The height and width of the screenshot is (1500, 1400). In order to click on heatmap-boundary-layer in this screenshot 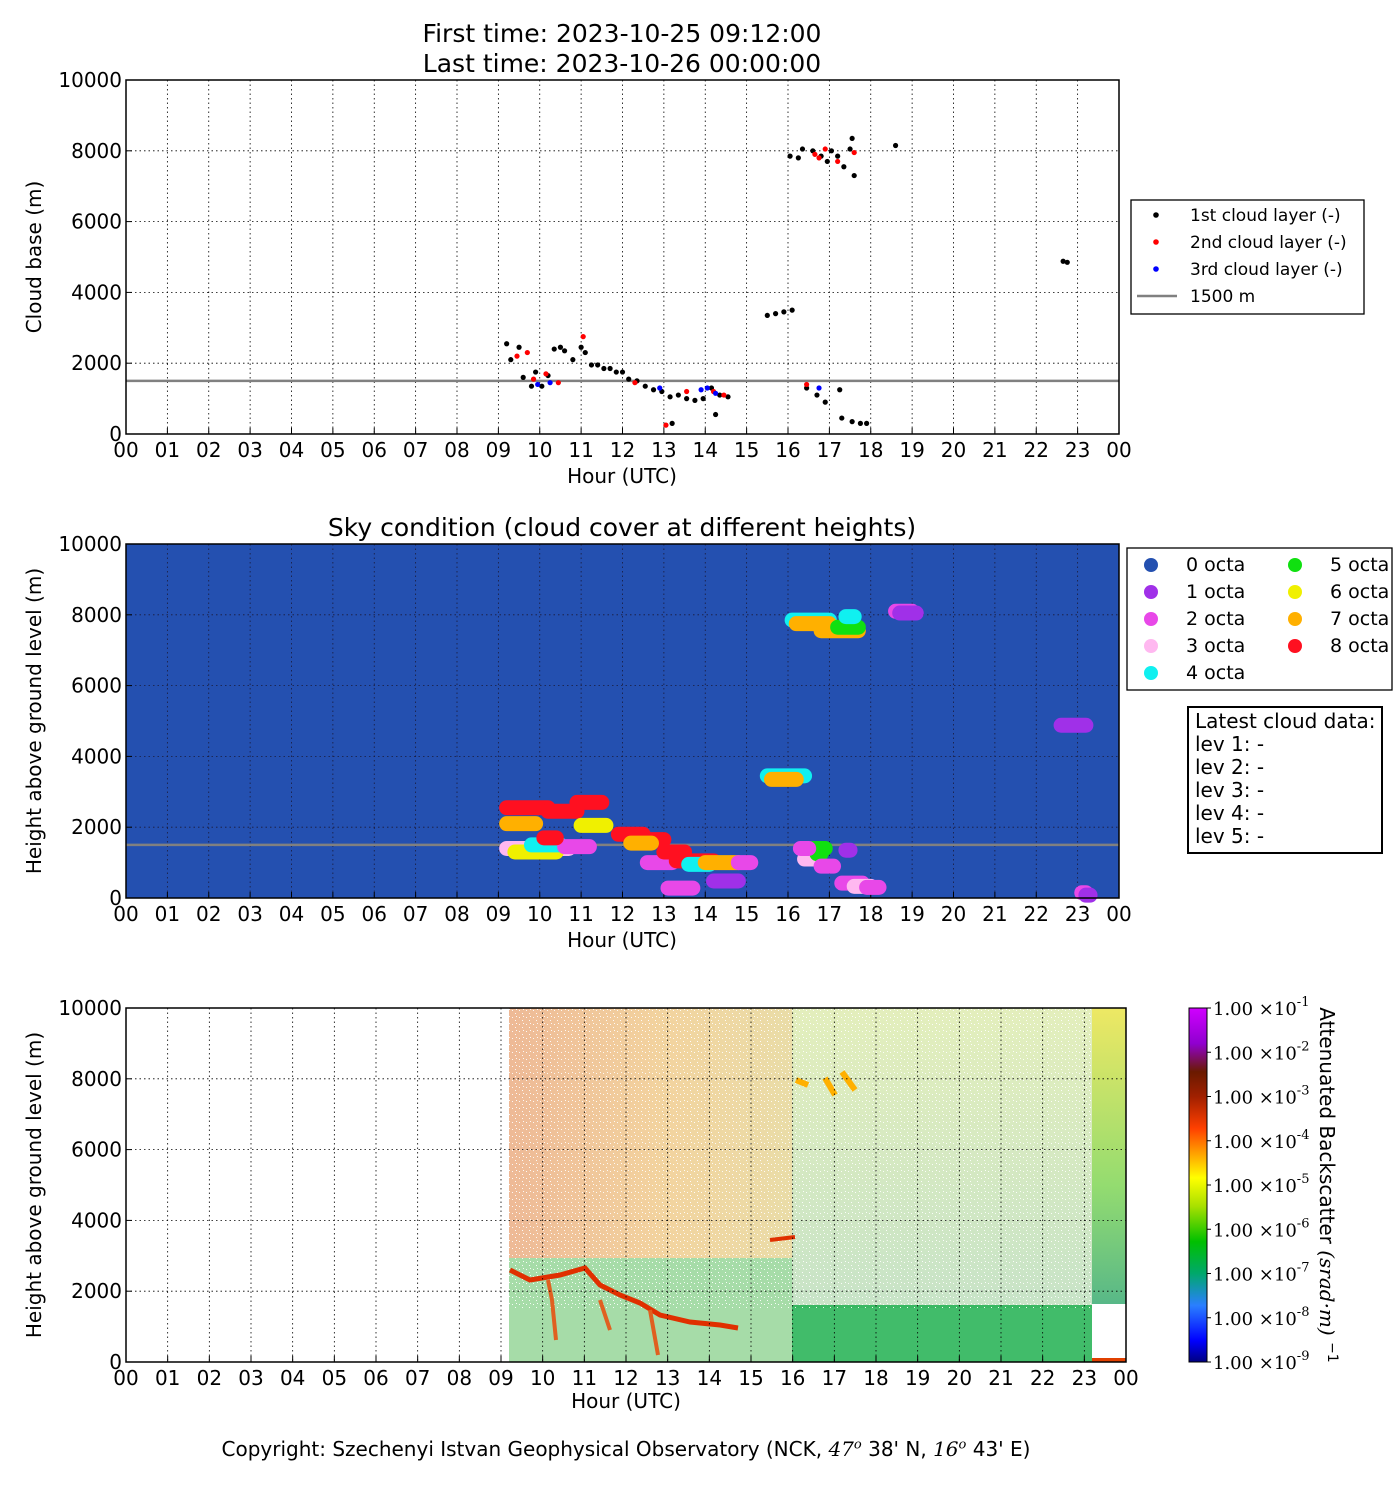, I will do `click(942, 1333)`.